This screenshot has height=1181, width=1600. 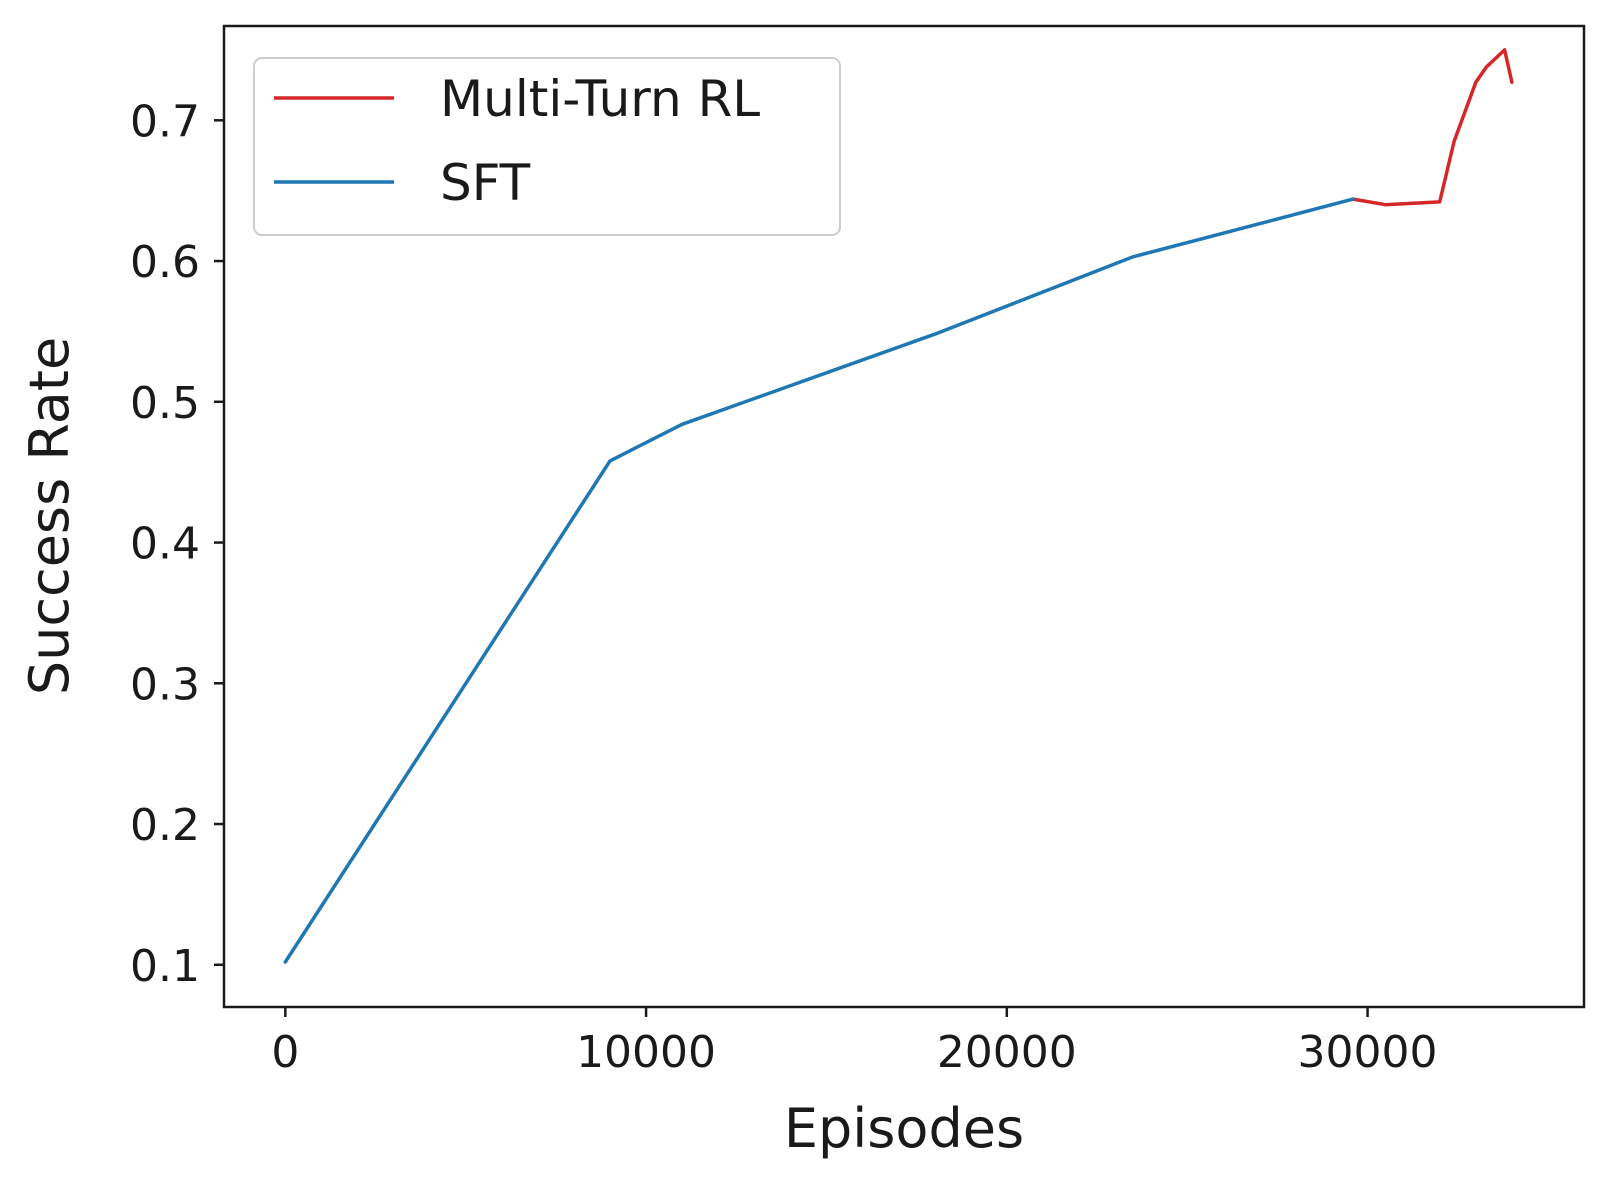 I want to click on x-tick-label: 0, so click(x=285, y=1052).